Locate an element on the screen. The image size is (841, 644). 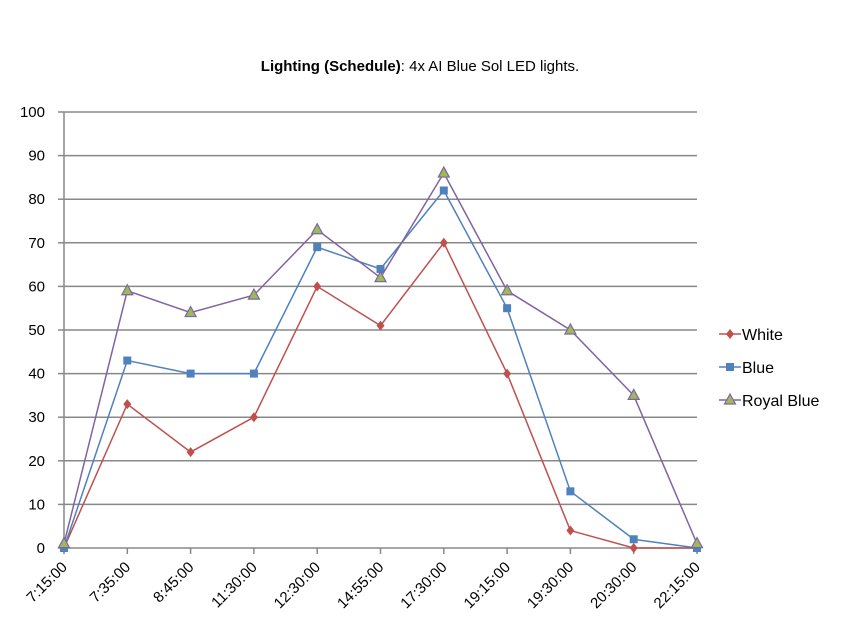
chart-title-rest: : 4x AI Blue Sol LED lights. is located at coordinates (490, 66).